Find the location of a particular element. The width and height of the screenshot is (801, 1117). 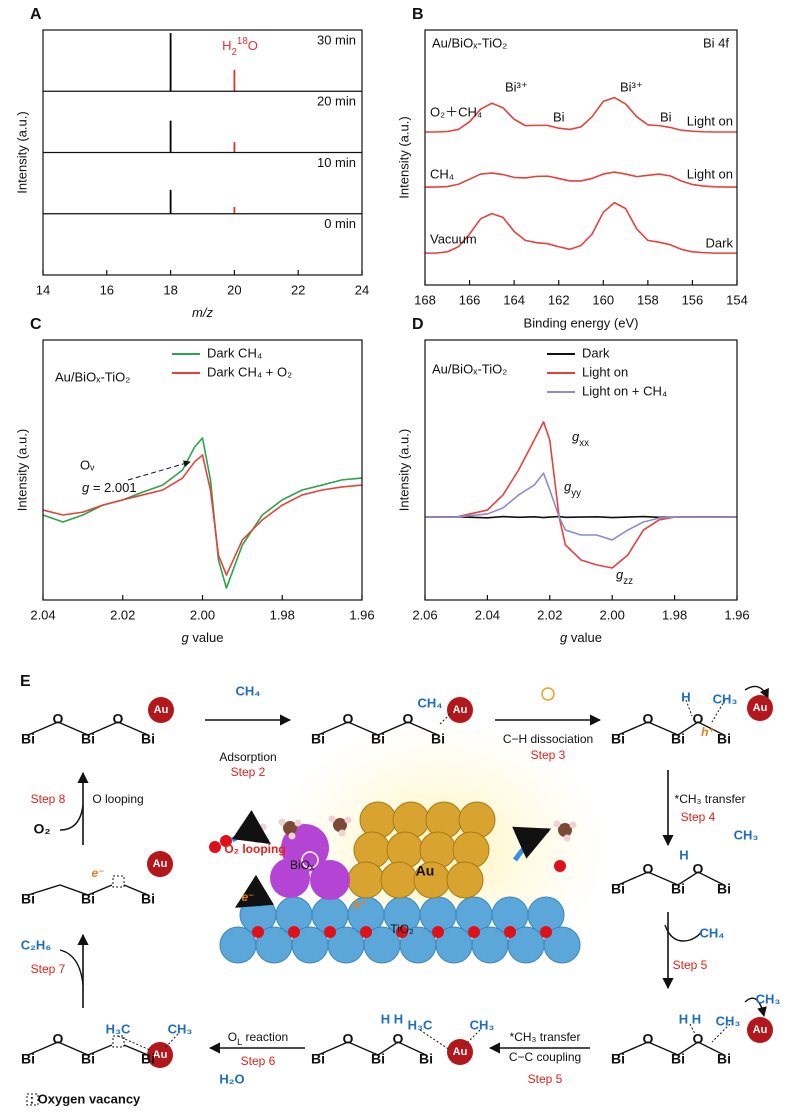

x-tick-label: 156 is located at coordinates (693, 299).